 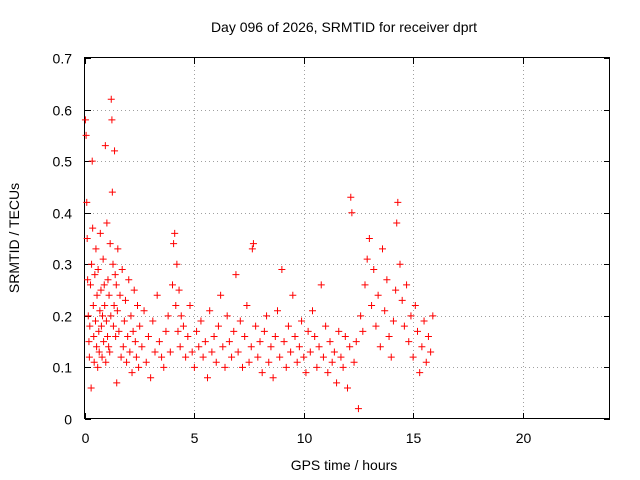 What do you see at coordinates (63, 162) in the screenshot?
I see `y-tick-label: 0.5` at bounding box center [63, 162].